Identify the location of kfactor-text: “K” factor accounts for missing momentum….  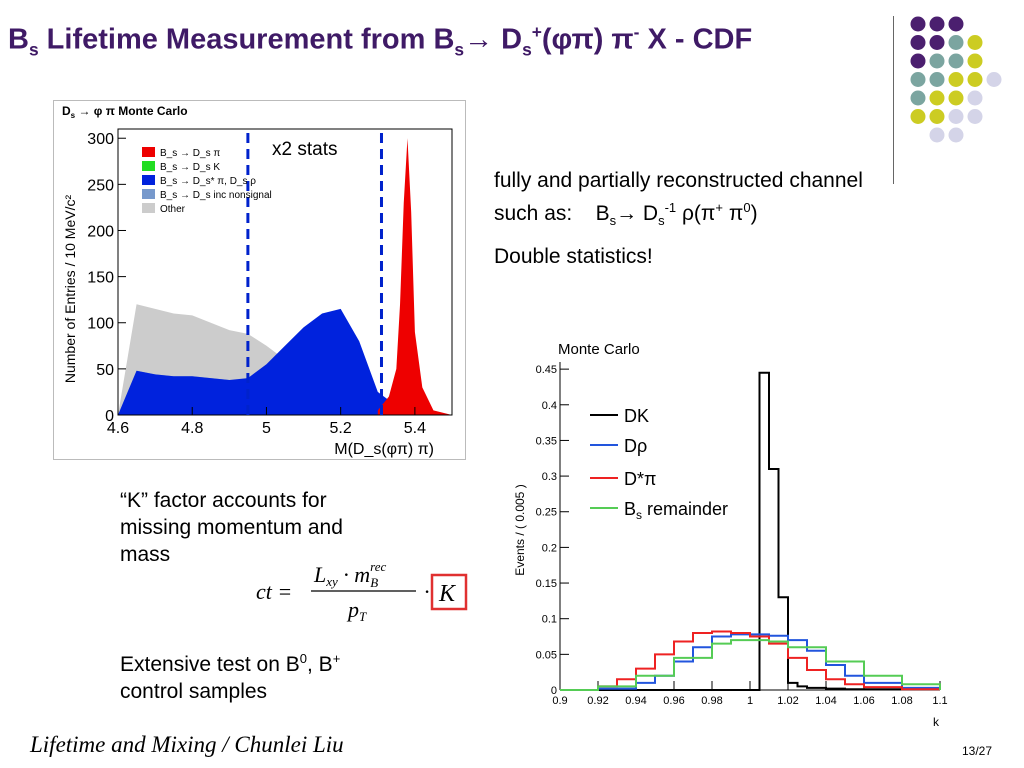
(231, 527).